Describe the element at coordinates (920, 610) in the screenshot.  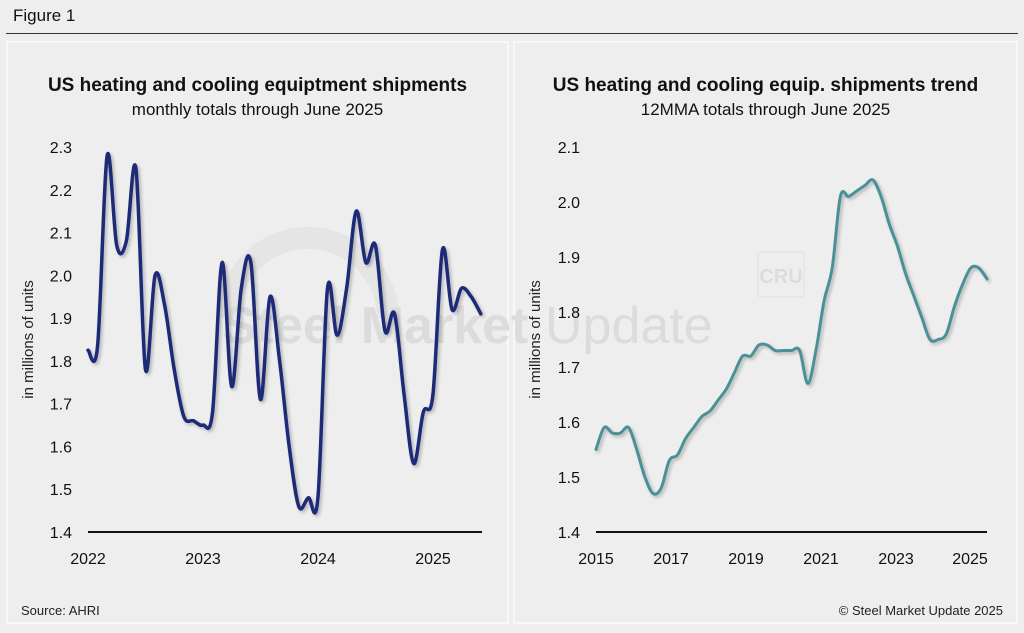
I see `copyright-note: © Steel Market Update 2025` at that location.